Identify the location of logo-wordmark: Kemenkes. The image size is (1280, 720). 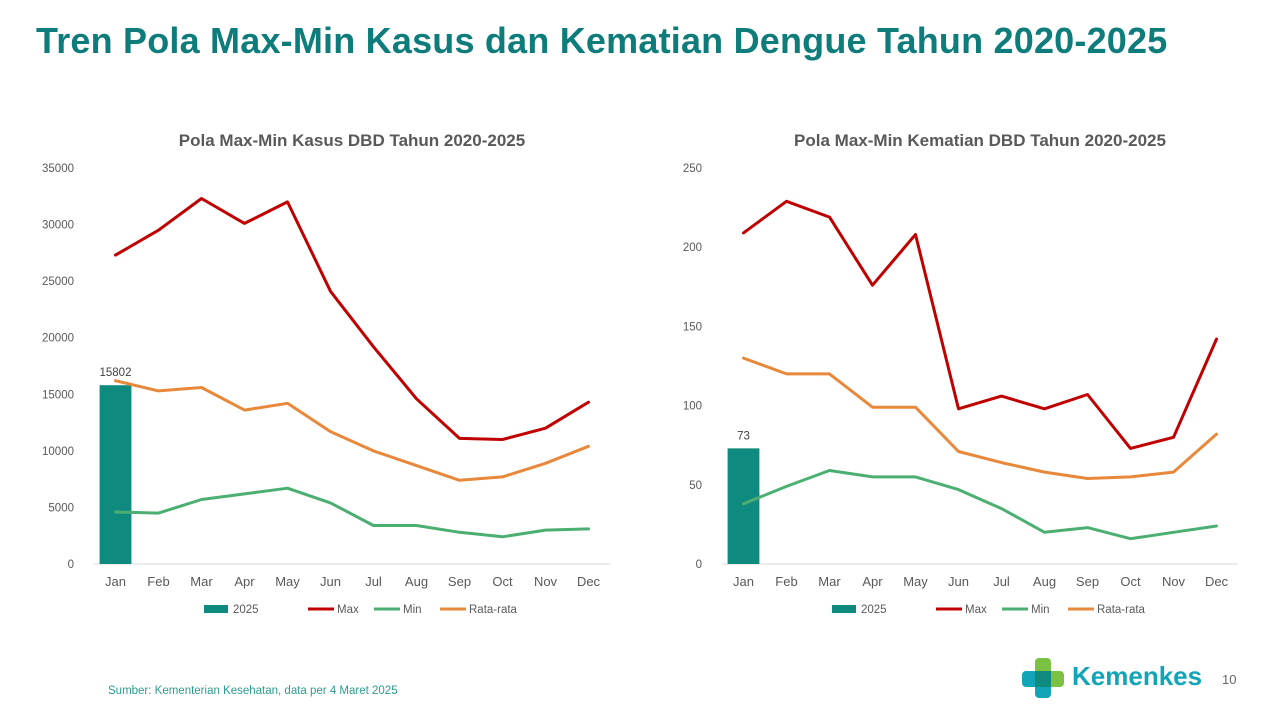
(1137, 676).